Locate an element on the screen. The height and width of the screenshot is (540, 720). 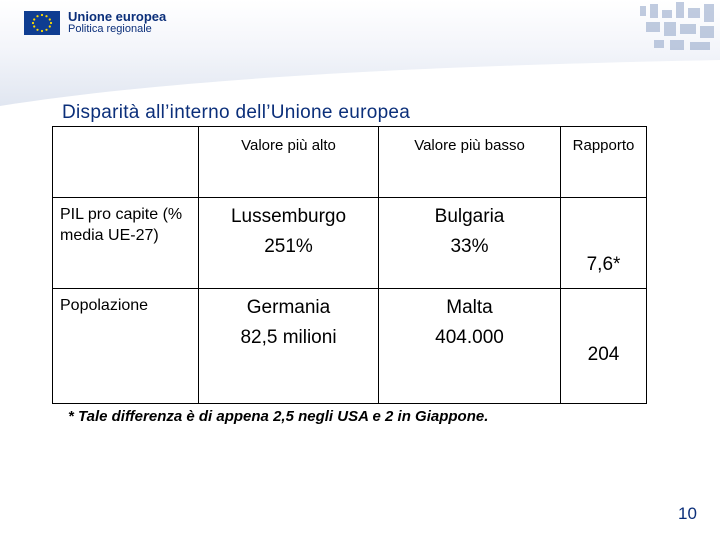
row-label-population: Popolazione is located at coordinates (125, 346).